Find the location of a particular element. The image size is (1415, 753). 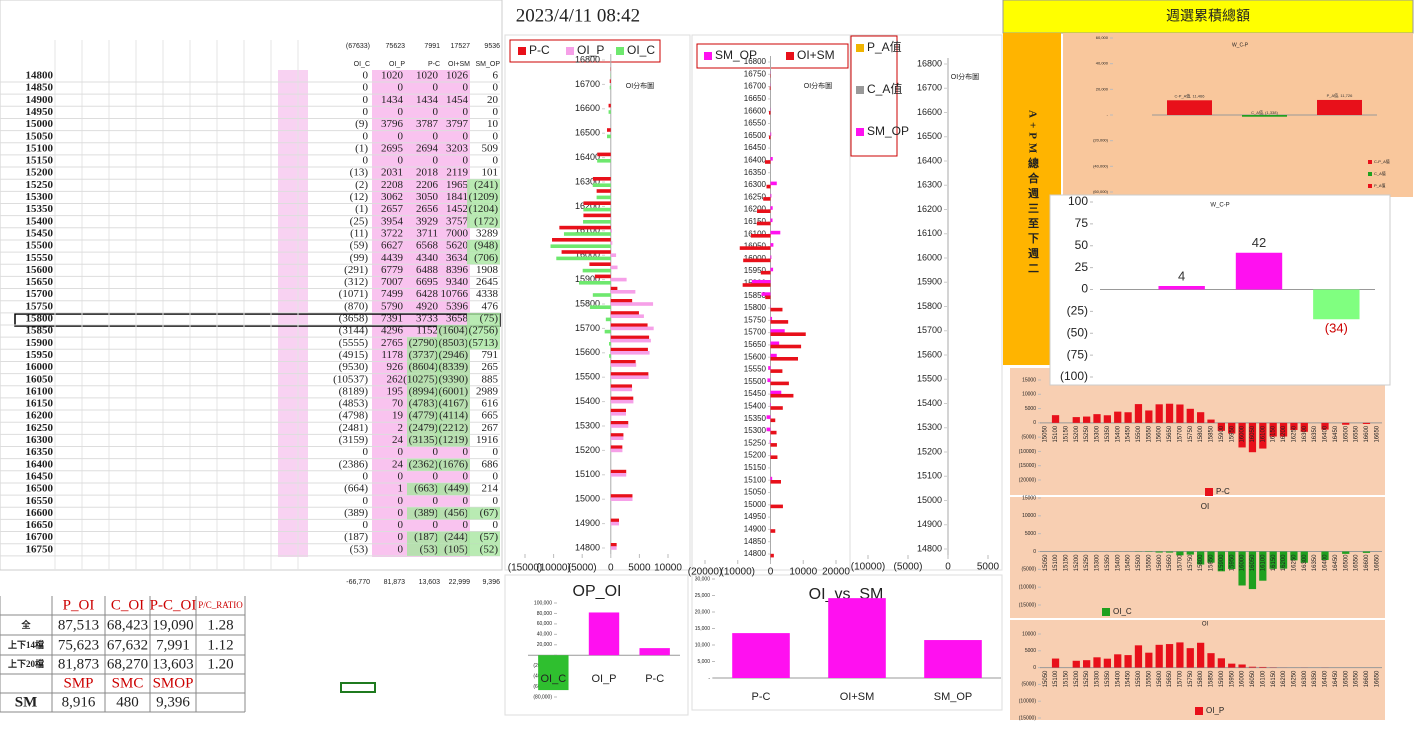

x-tick-label: 15100 is located at coordinates (1056, 562).